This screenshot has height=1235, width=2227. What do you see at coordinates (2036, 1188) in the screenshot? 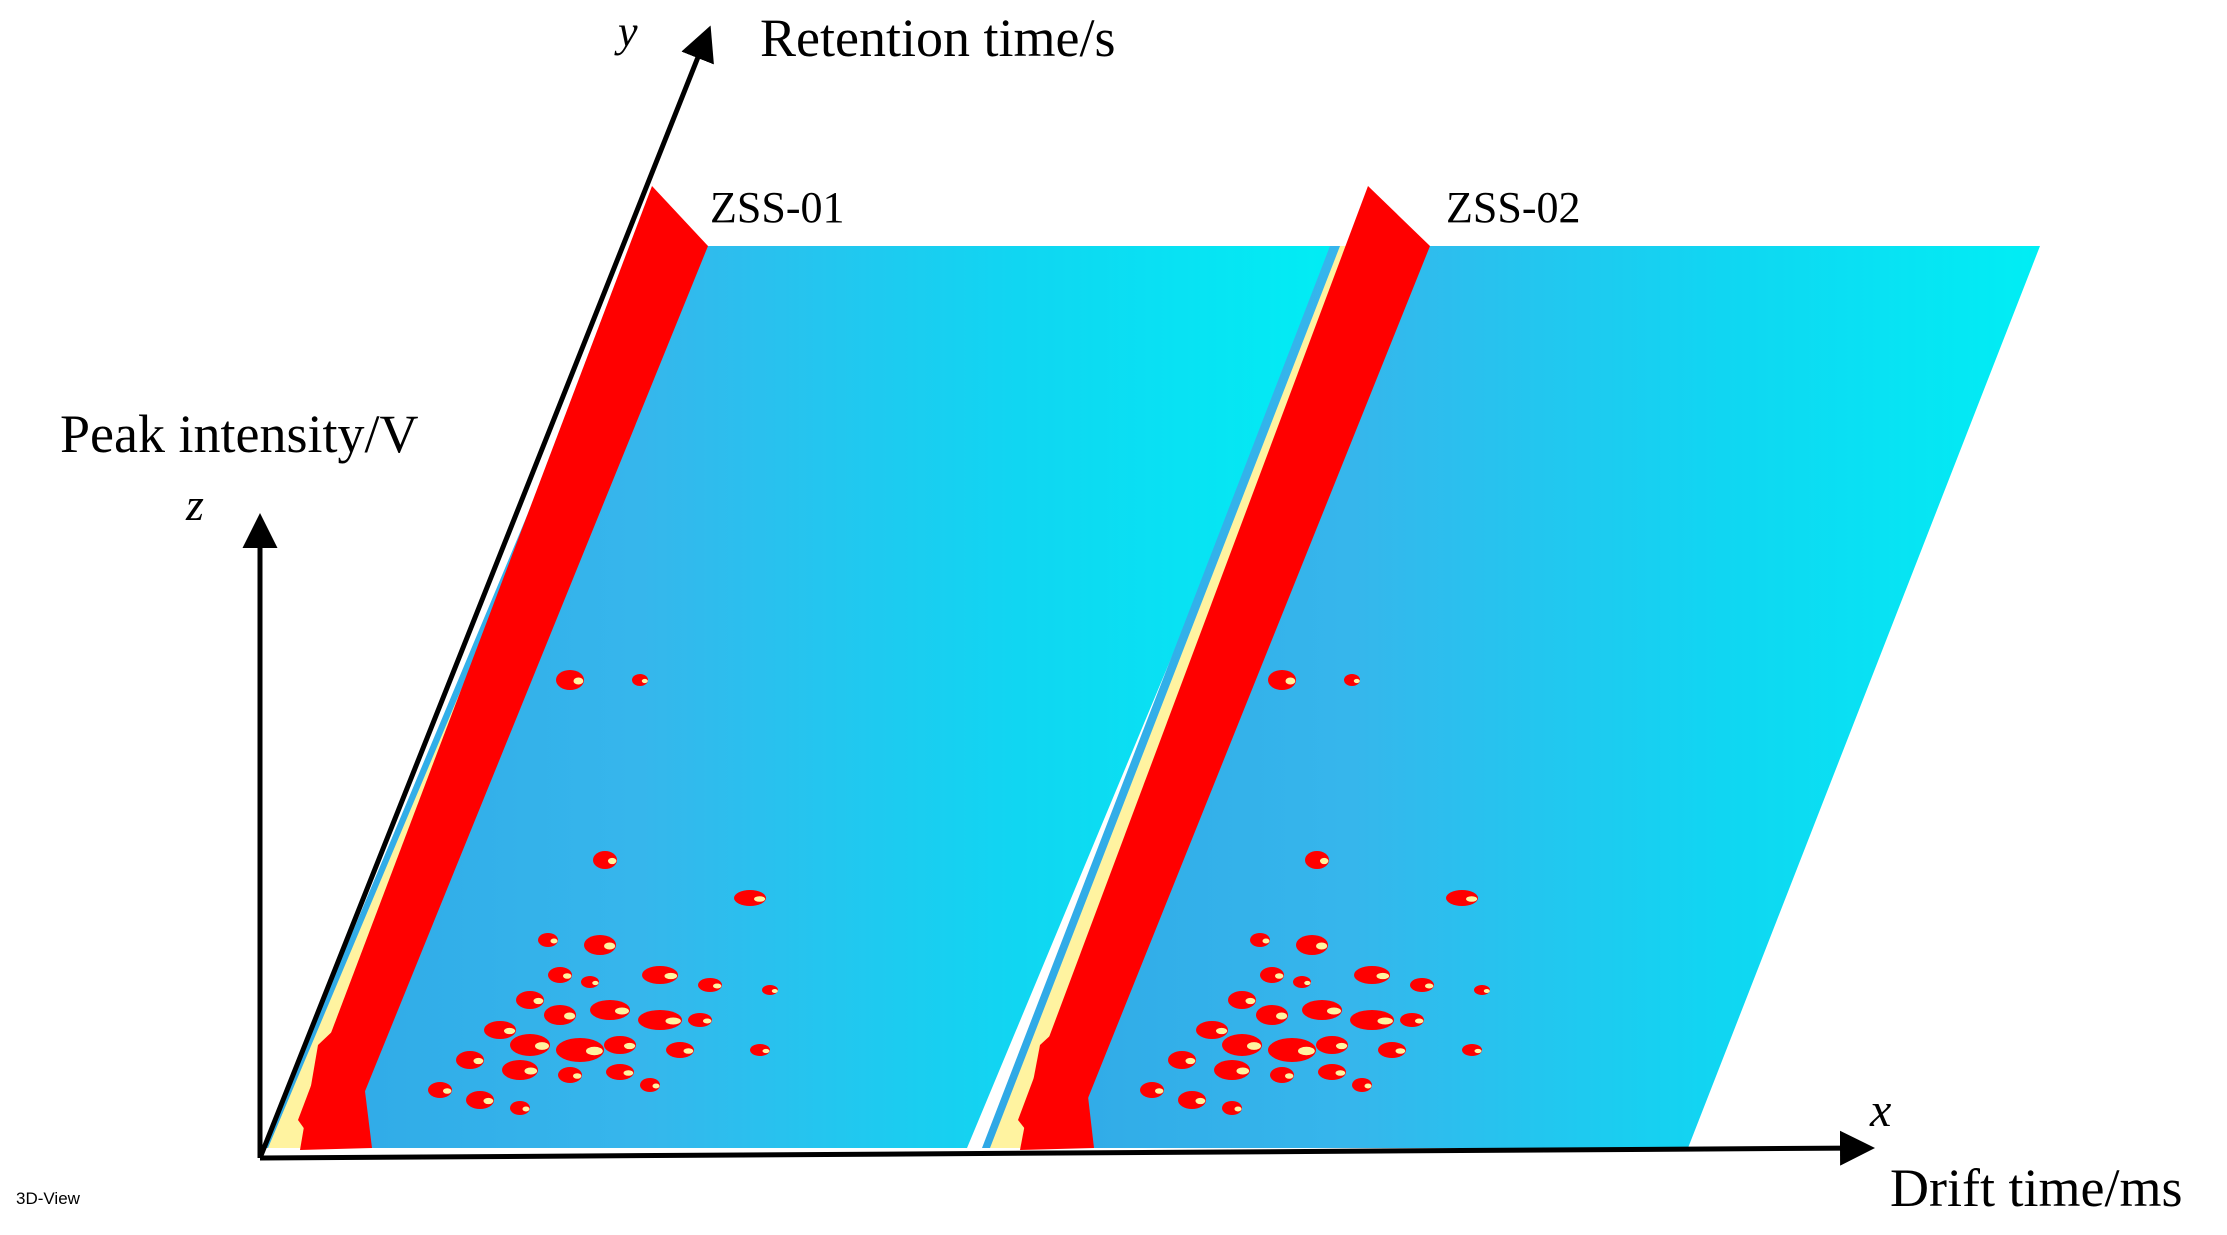
I see `x-axis-label: Drift time/ms` at bounding box center [2036, 1188].